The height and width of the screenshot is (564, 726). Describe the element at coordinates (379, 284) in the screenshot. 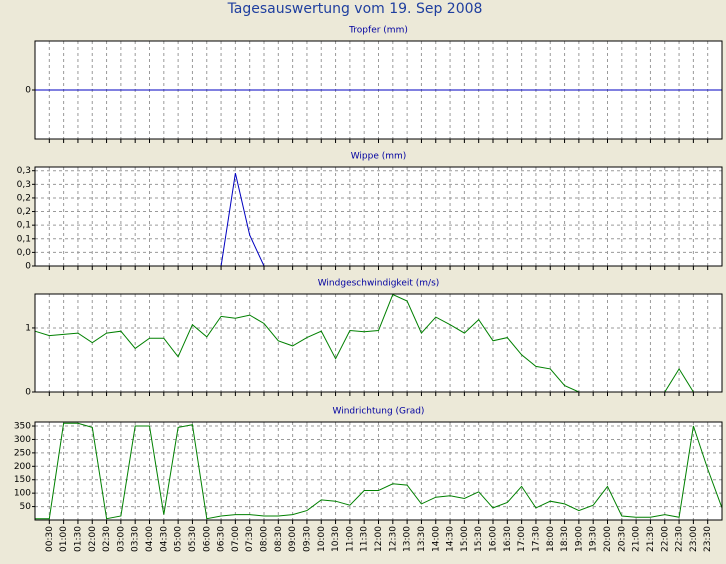

I see `panel-title: Windgeschwindigkeit (m/s)` at that location.